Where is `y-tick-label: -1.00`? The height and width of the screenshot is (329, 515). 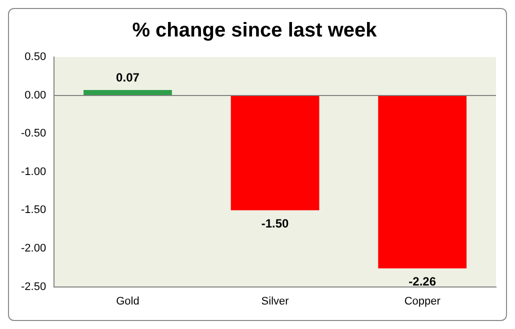
y-tick-label: -1.00 is located at coordinates (33, 172).